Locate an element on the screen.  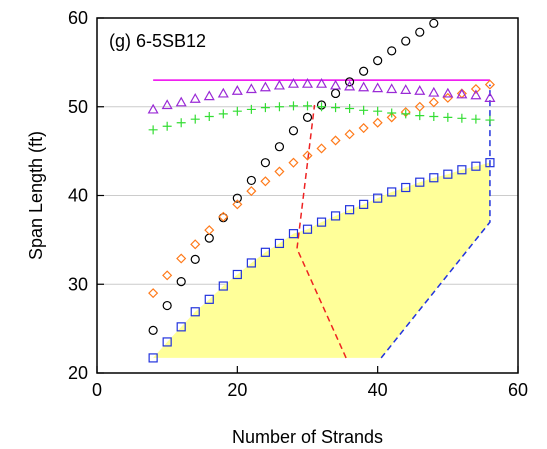
y-tick-label-50: 50 is located at coordinates (78, 107).